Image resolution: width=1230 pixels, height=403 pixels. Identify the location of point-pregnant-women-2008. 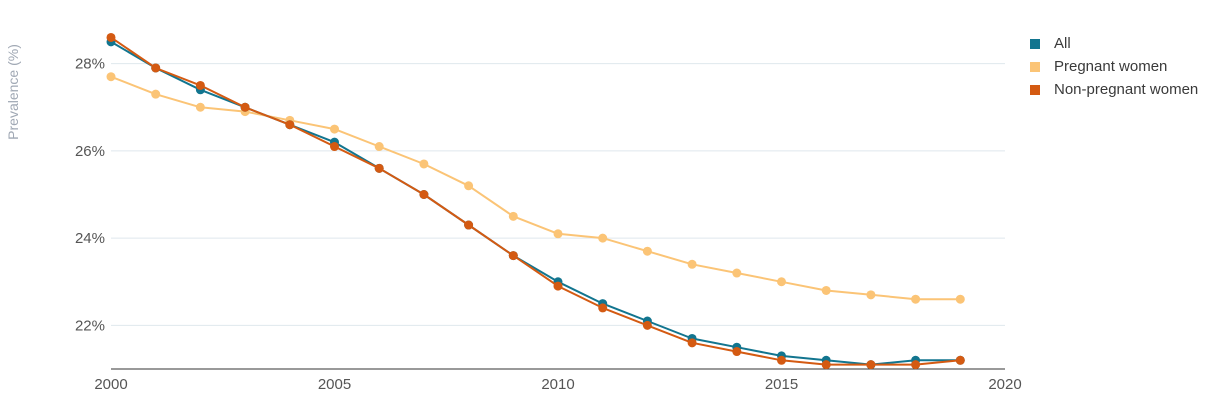
(469, 186).